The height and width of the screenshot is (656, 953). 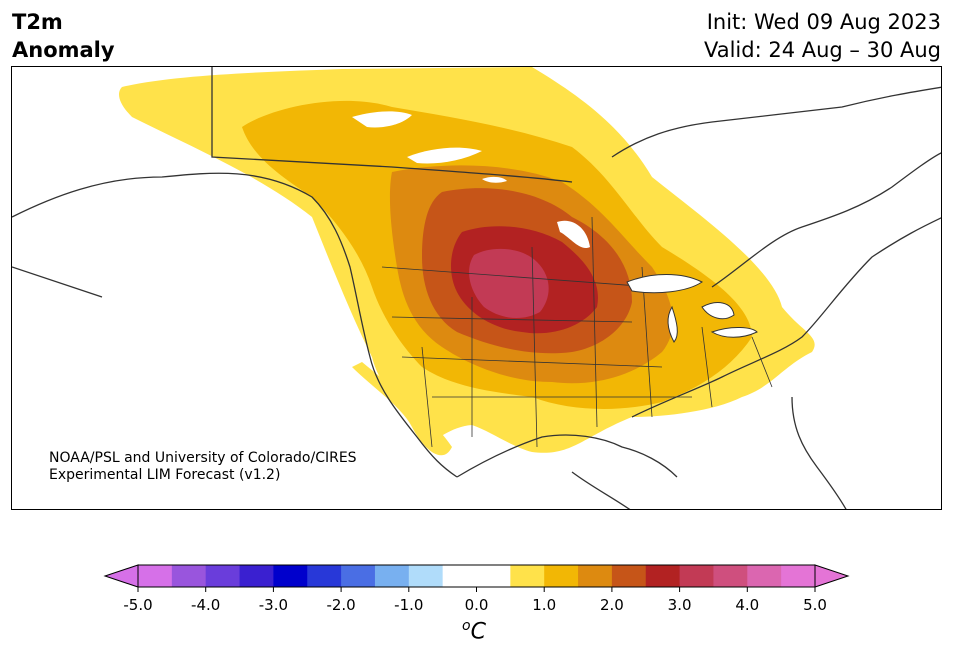 What do you see at coordinates (478, 632) in the screenshot?
I see `unit-letter: C` at bounding box center [478, 632].